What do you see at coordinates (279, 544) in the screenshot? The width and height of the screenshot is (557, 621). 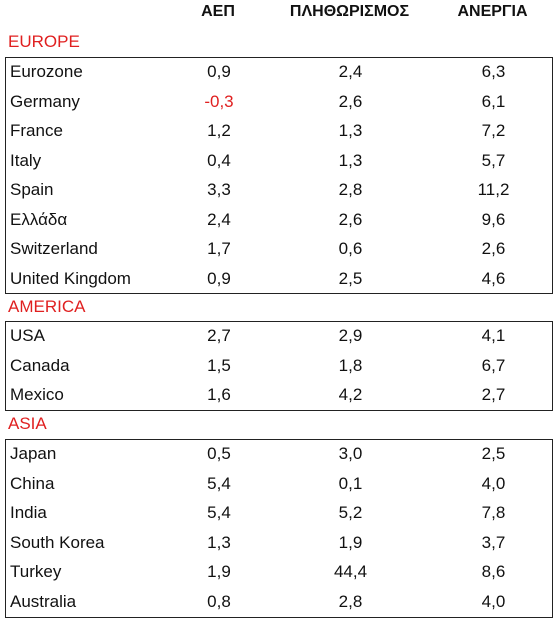 I see `table-row: South Korea 1,3 1,9 3,7` at bounding box center [279, 544].